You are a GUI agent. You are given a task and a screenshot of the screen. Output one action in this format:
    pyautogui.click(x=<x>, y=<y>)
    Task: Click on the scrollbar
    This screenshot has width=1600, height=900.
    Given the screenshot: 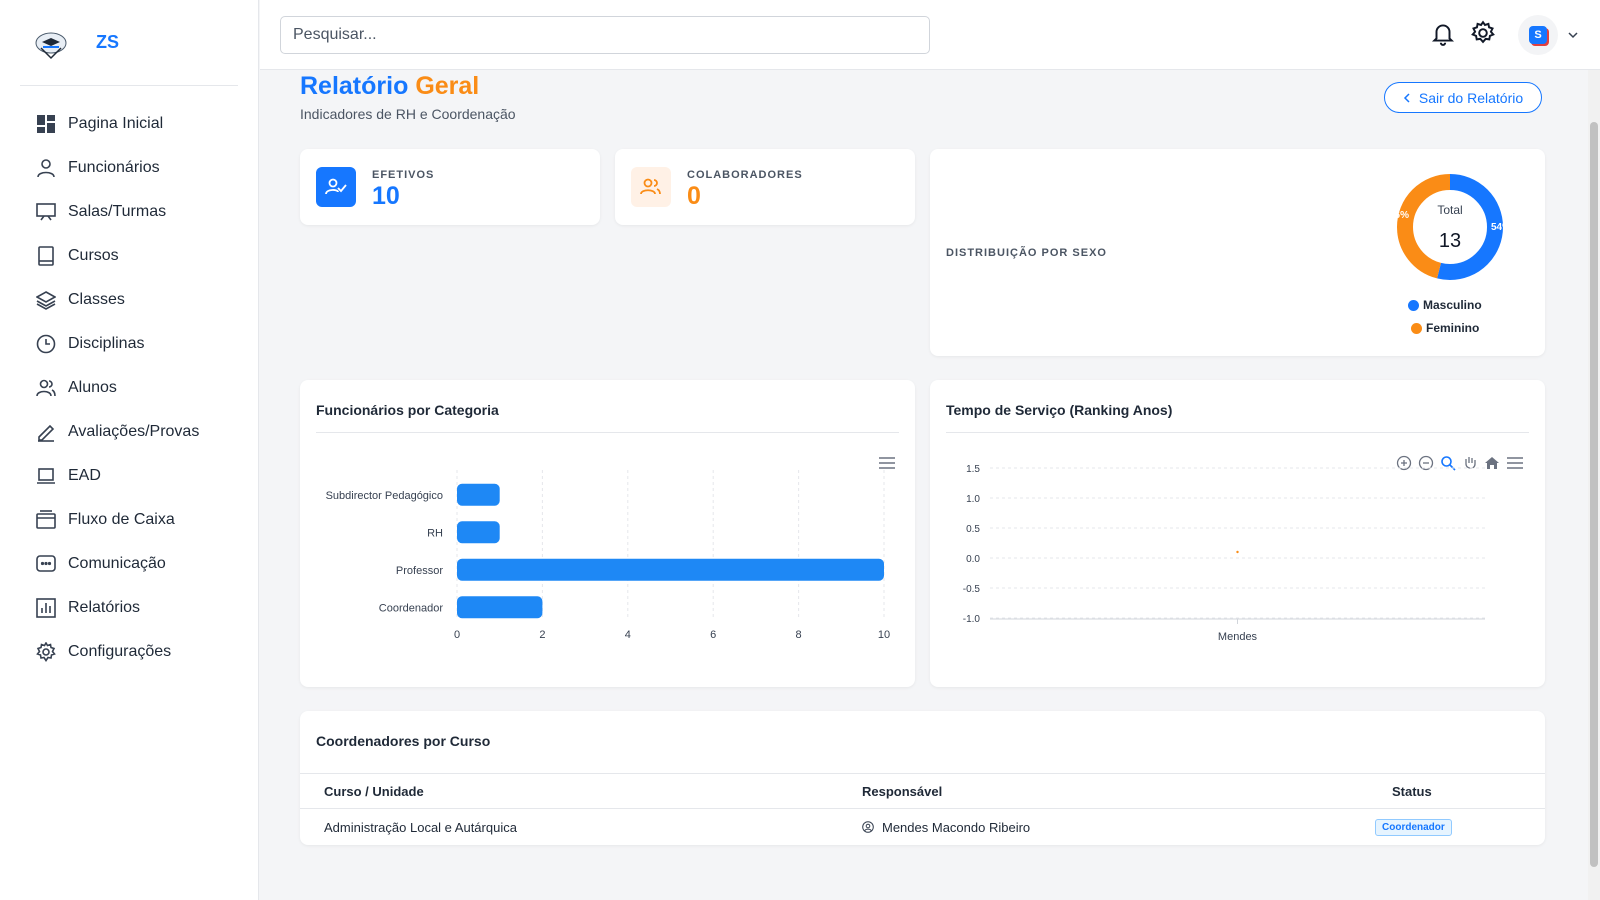 What is the action you would take?
    pyautogui.click(x=1594, y=485)
    